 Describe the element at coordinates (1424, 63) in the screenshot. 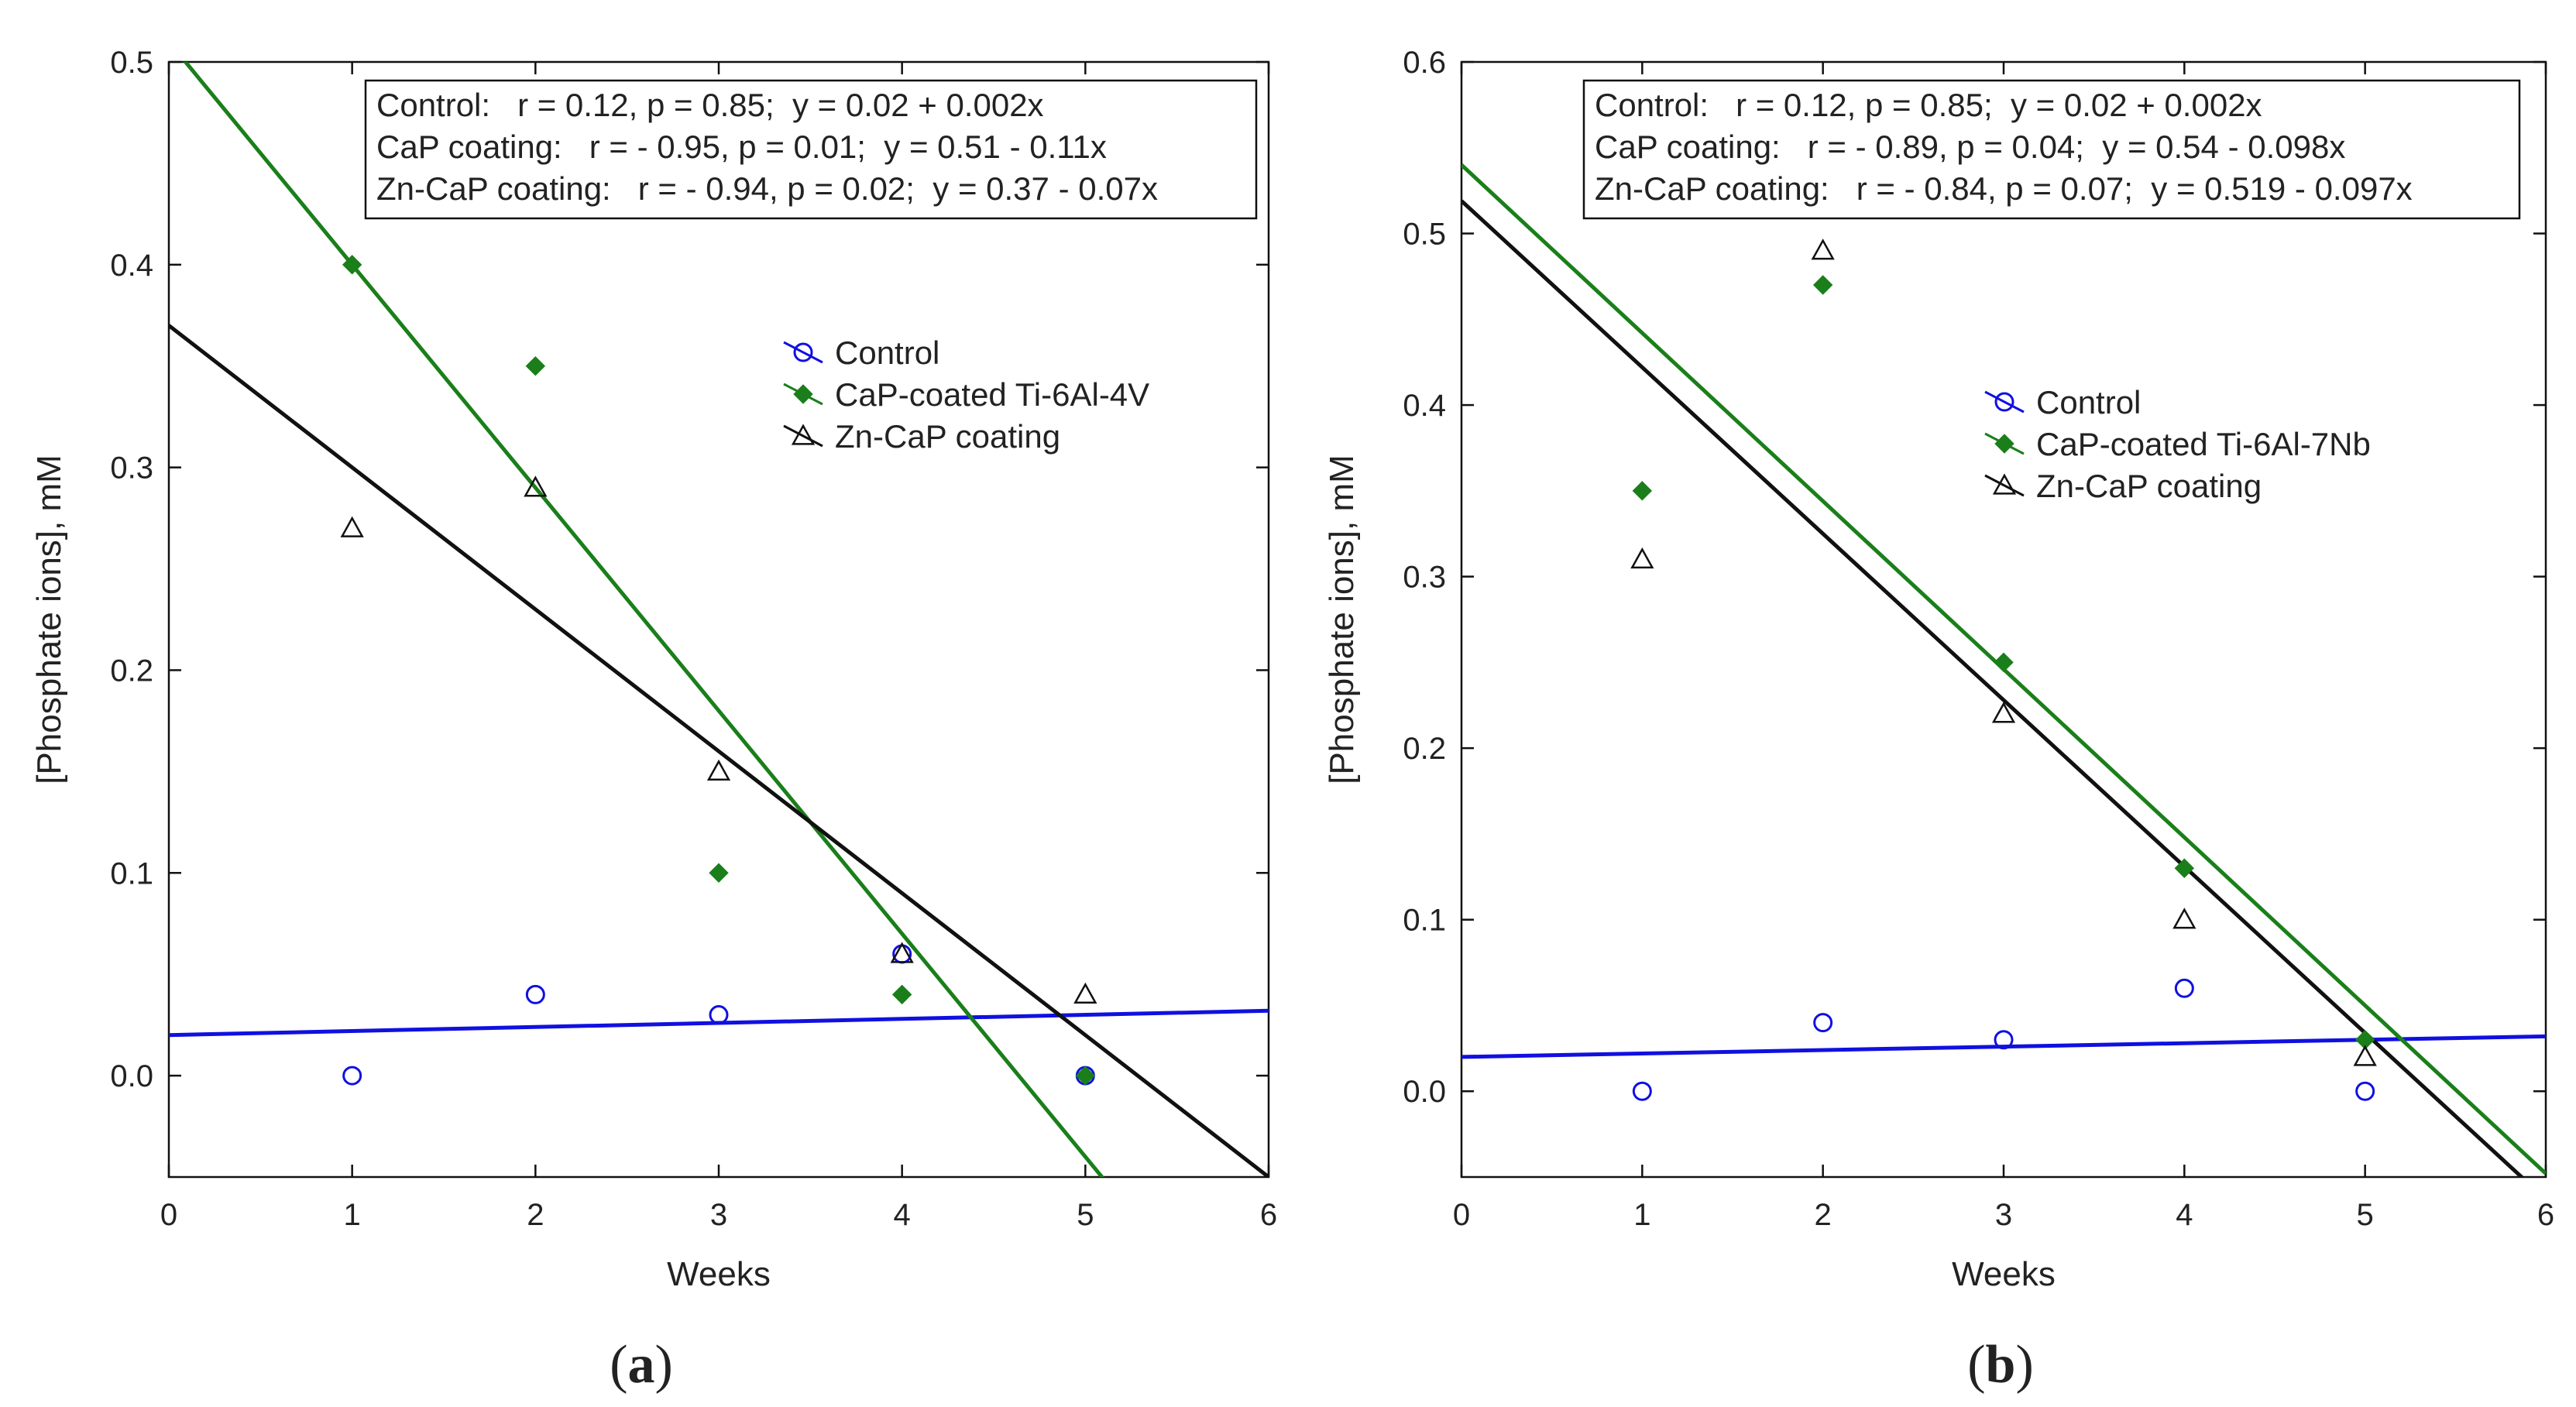

I see `y-tick-label: 0.6` at that location.